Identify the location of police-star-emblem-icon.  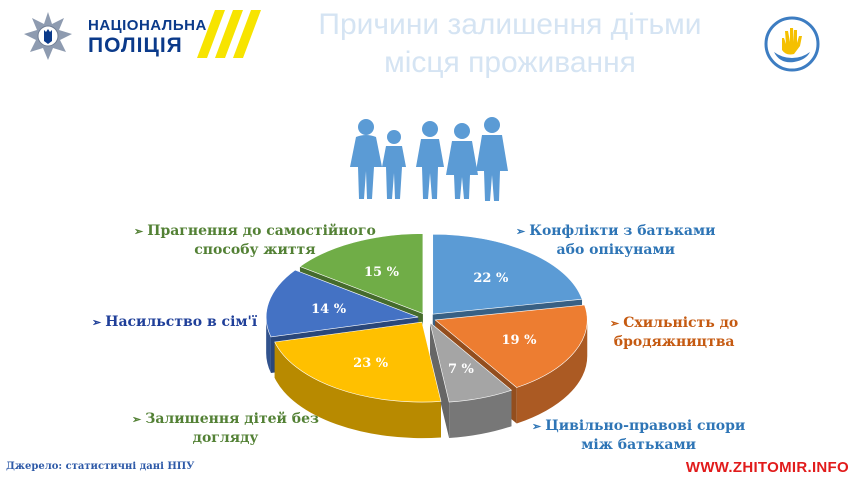
(48, 36).